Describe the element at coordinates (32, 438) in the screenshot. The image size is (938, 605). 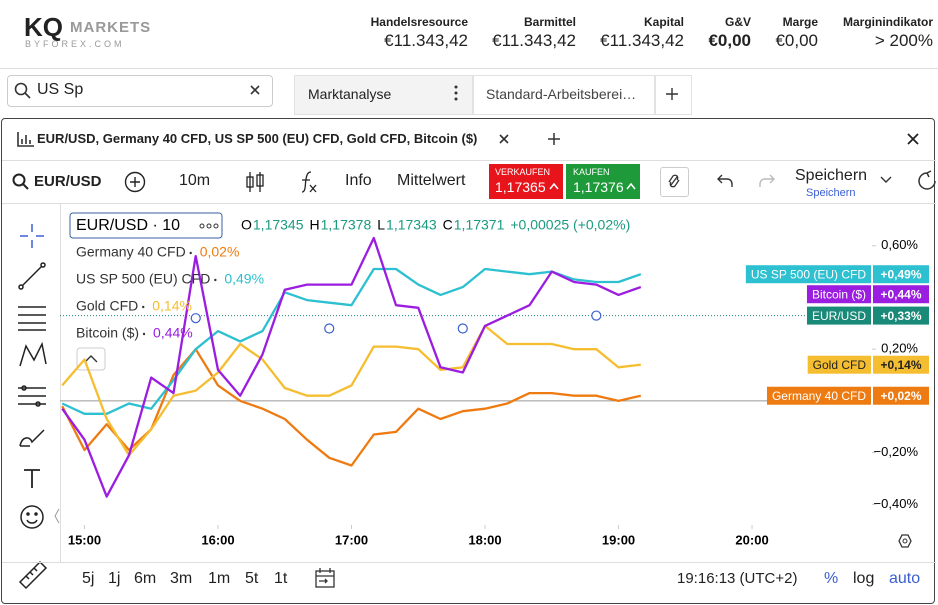
I see `brush-tool` at that location.